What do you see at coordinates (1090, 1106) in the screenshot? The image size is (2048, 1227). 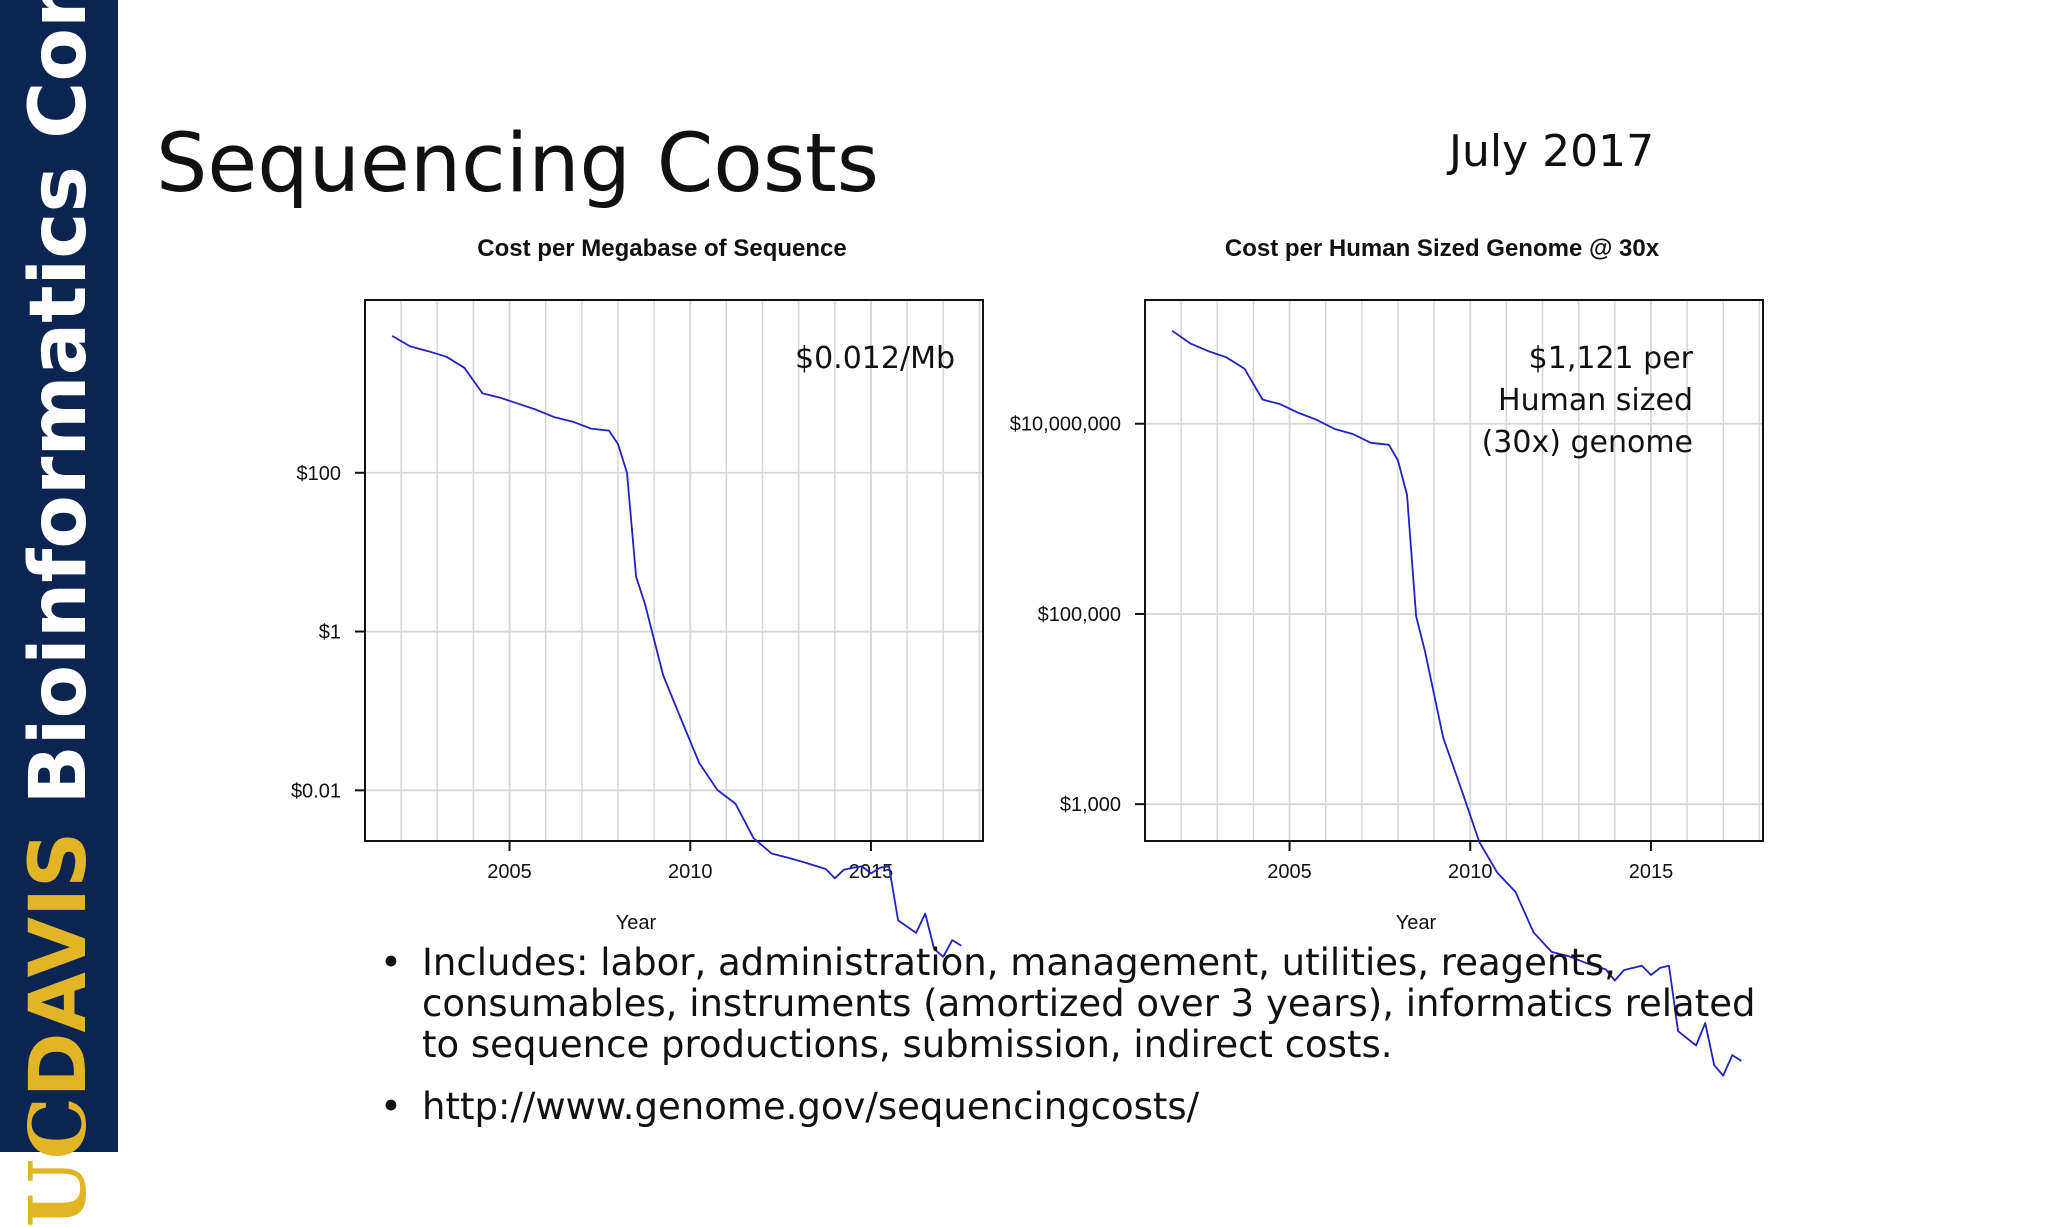 I see `bullet-source-link: http://www.genome.gov/sequencingcosts/` at bounding box center [1090, 1106].